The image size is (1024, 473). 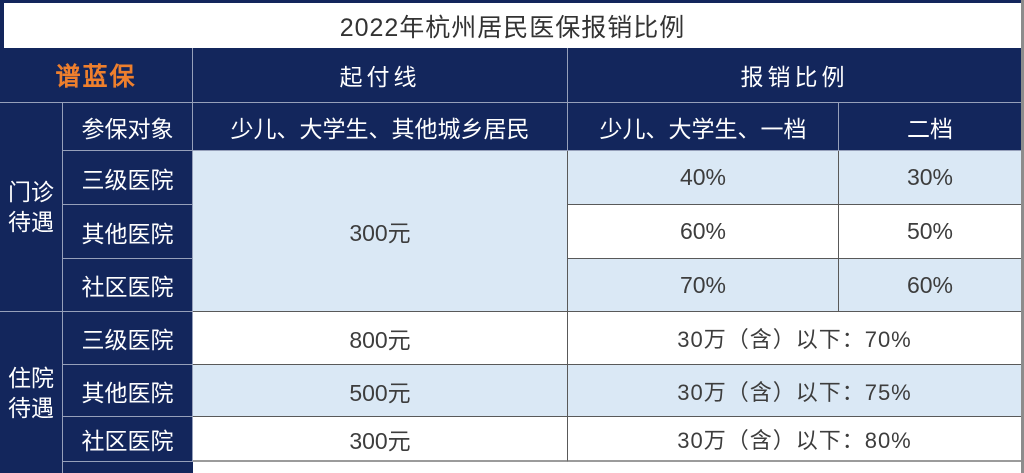 What do you see at coordinates (31, 392) in the screenshot?
I see `group-label-inpatient: 住院 待遇` at bounding box center [31, 392].